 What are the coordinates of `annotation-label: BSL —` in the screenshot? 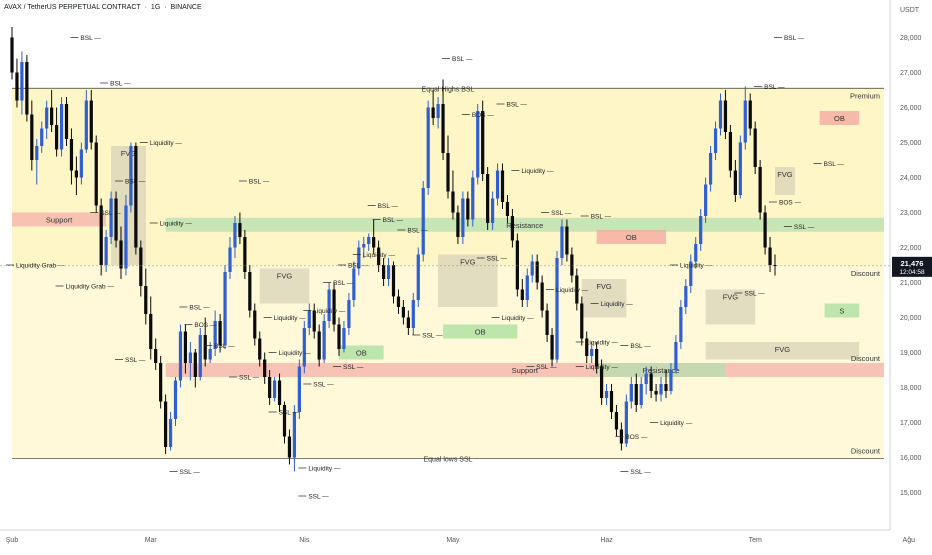 It's located at (90, 38).